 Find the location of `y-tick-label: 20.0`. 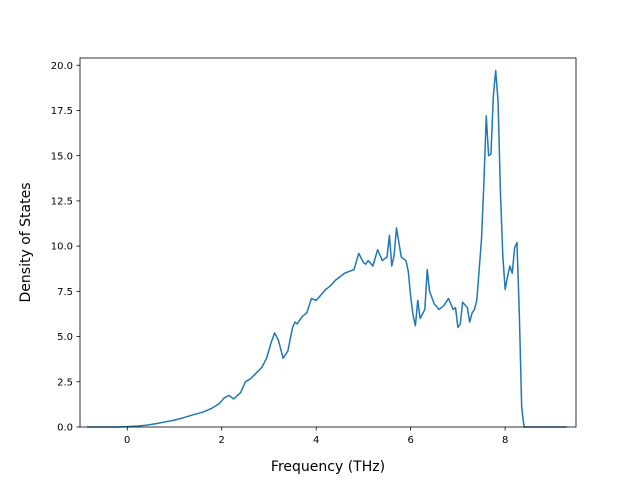

y-tick-label: 20.0 is located at coordinates (62, 66).